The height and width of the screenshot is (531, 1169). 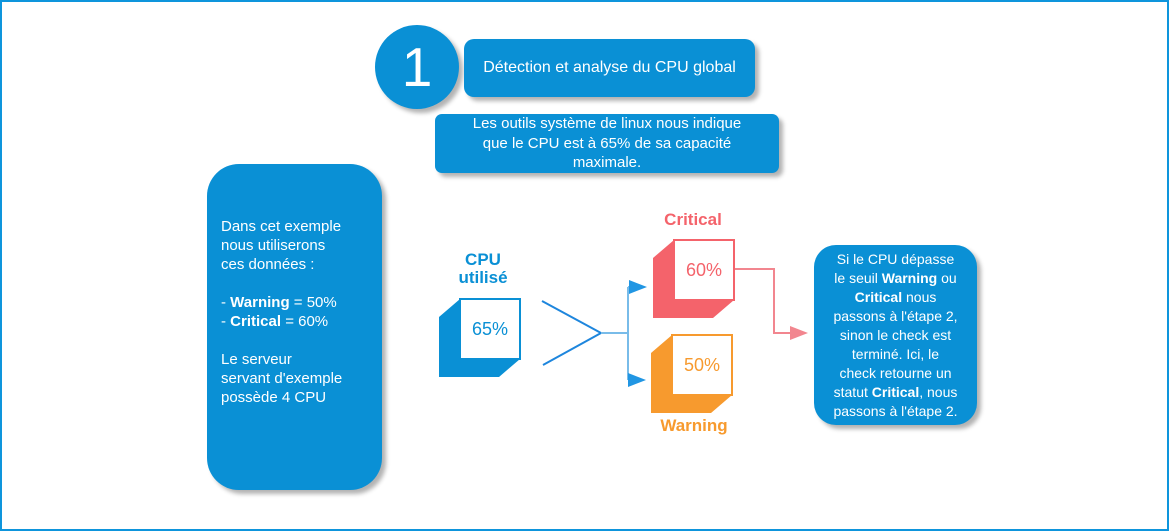 What do you see at coordinates (895, 373) in the screenshot?
I see `conclusion-line: check retourne un` at bounding box center [895, 373].